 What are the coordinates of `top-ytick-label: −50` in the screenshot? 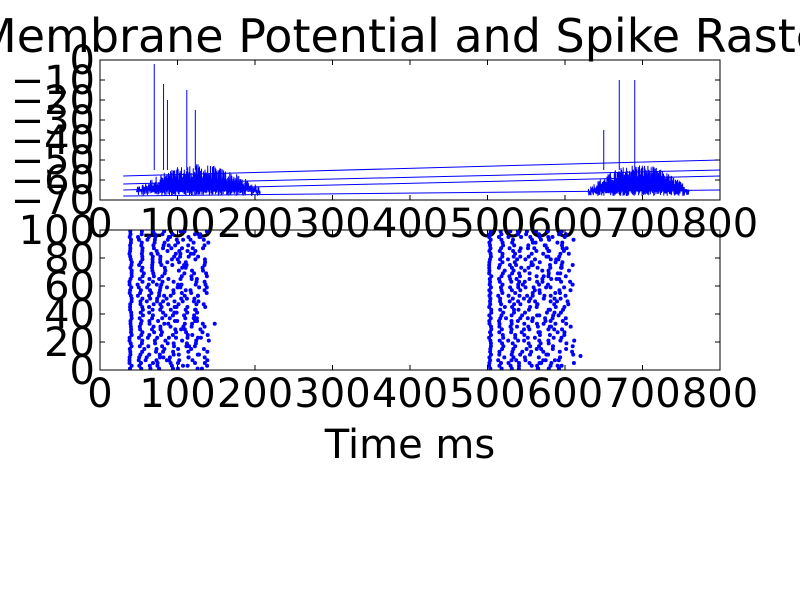 It's located at (53, 161).